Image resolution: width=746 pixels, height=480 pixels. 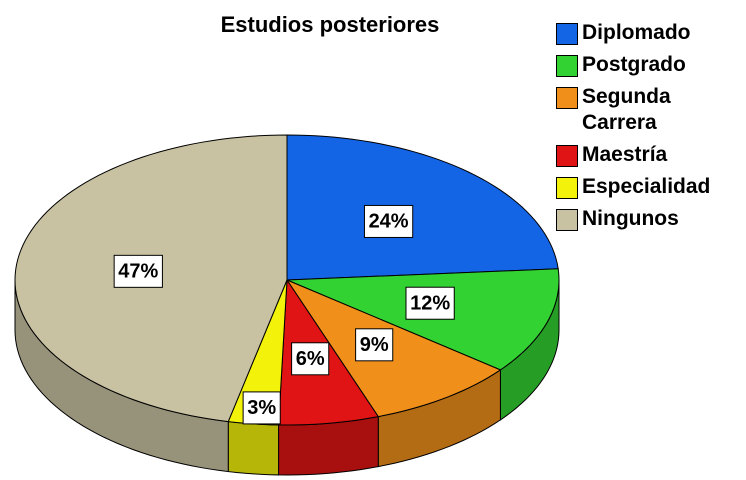 I want to click on legend-item: Diplomado, so click(x=649, y=33).